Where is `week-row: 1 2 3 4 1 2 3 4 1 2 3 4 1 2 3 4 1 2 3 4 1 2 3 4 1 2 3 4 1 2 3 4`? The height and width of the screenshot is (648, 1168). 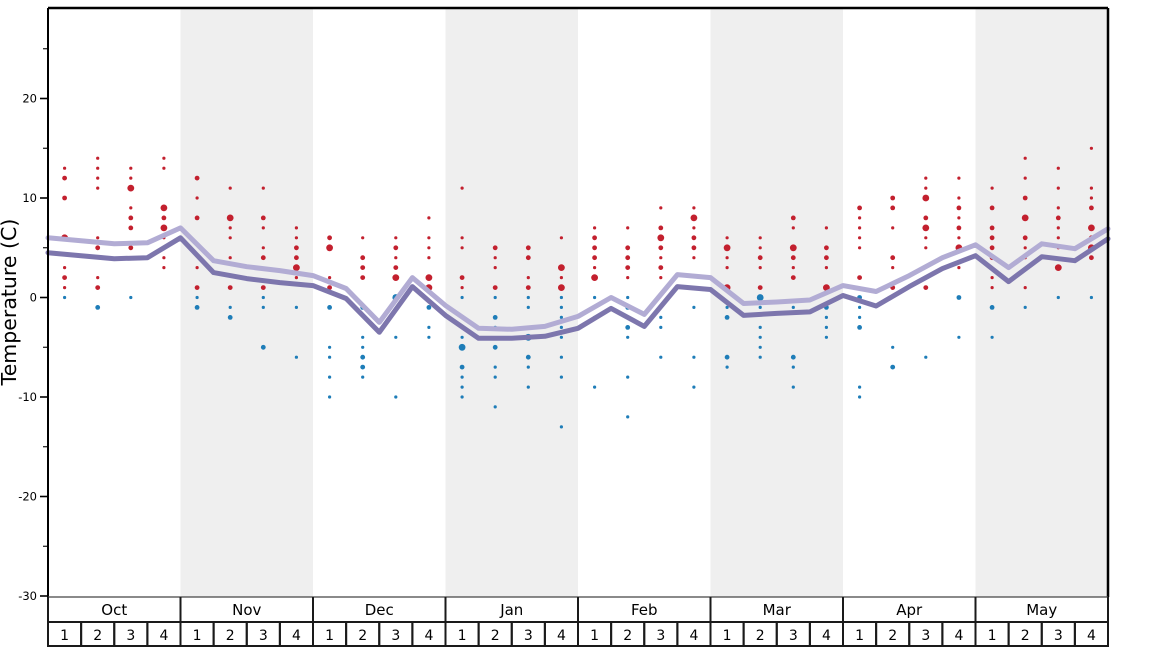
week-row: 1 2 3 4 1 2 3 4 1 2 3 4 1 2 3 4 1 2 3 4 1 2 3 4 1 2 3 4 1 2 3 4 is located at coordinates (578, 634).